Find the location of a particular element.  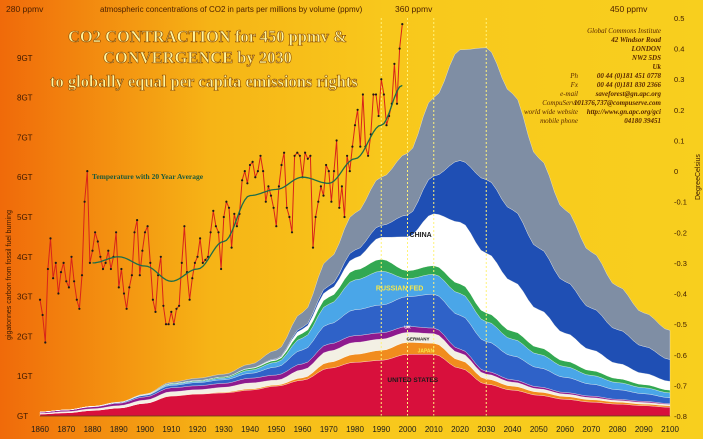

top-axis-mid-label: 360 ppmv is located at coordinates (414, 9).